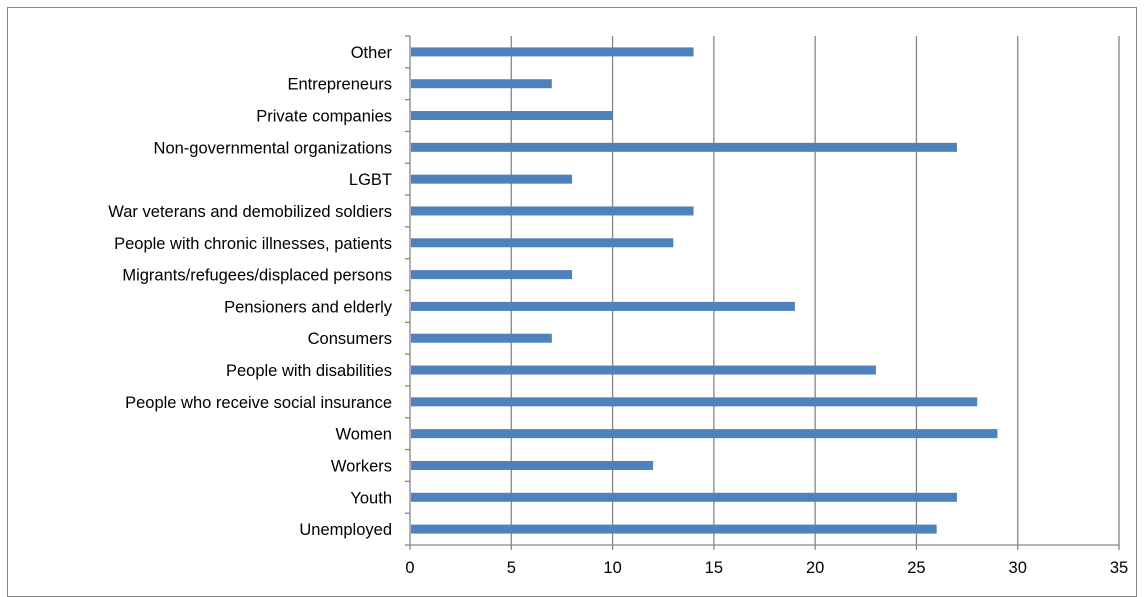 The image size is (1146, 597). I want to click on x-tick-label: 30, so click(1018, 568).